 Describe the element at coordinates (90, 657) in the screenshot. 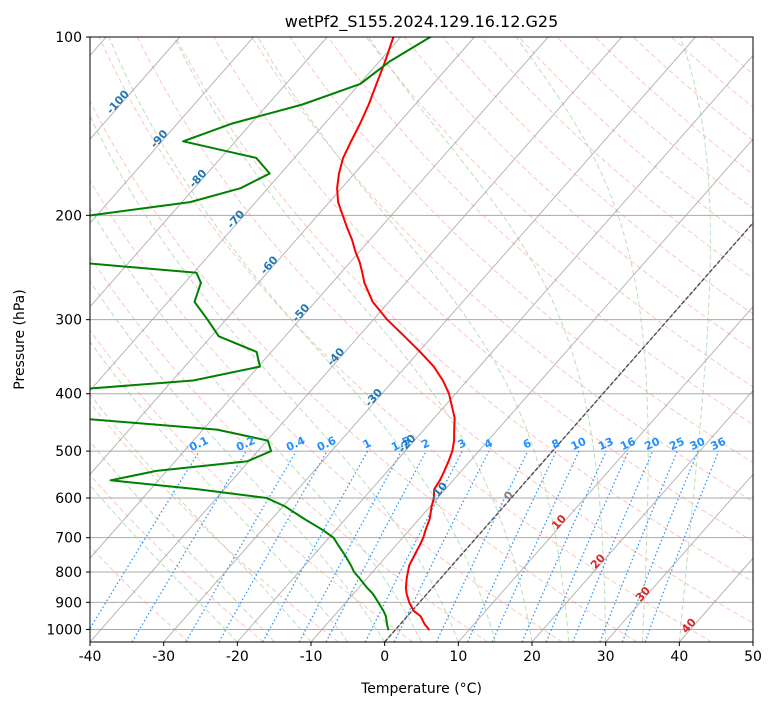

I see `x-tick-label: -40` at that location.